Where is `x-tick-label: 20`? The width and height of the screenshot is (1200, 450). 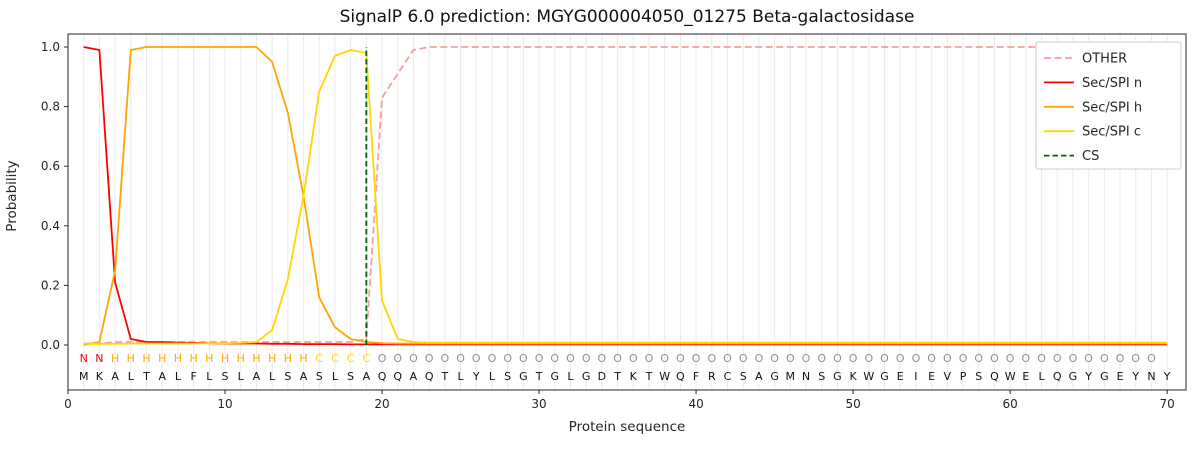
x-tick-label: 20 is located at coordinates (381, 404).